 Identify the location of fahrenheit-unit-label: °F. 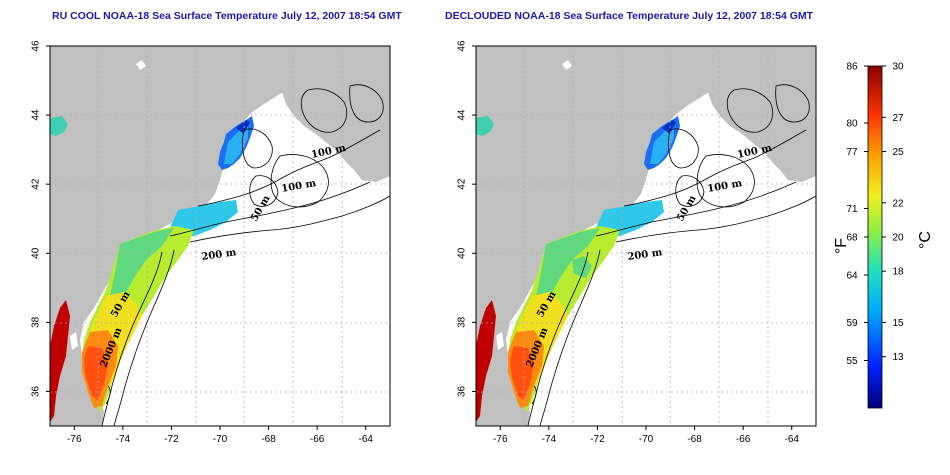
(841, 246).